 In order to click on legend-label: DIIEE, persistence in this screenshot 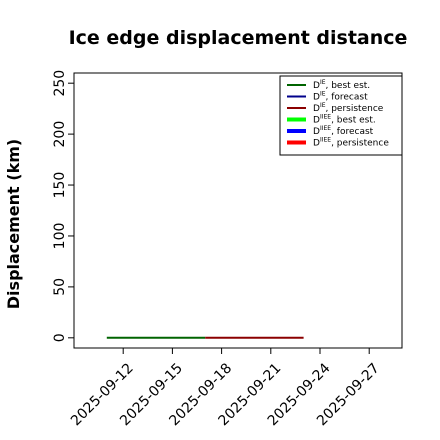, I will do `click(351, 143)`.